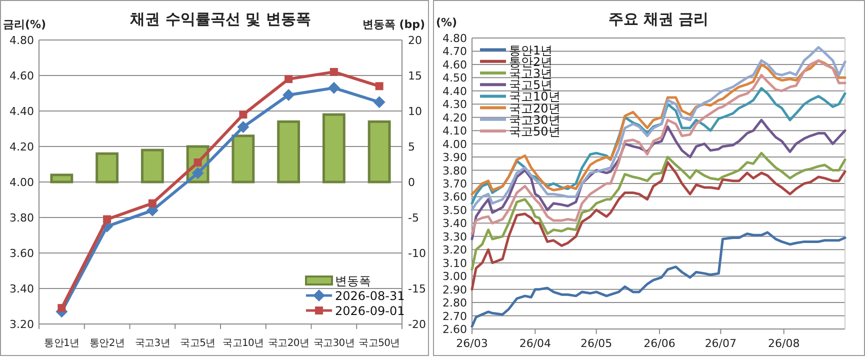 The image size is (865, 357). I want to click on y-tick-label: 4.70, so click(454, 51).